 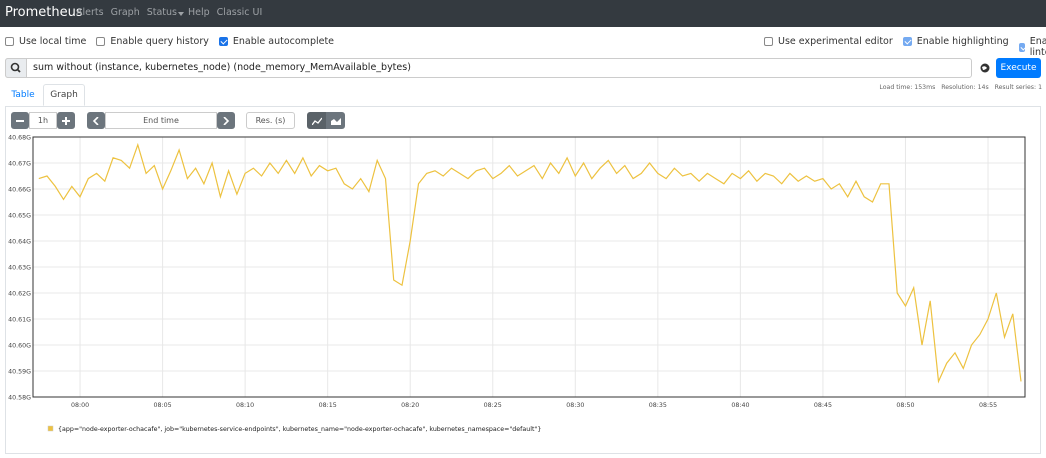 I want to click on end-time-input: End time, so click(x=161, y=120).